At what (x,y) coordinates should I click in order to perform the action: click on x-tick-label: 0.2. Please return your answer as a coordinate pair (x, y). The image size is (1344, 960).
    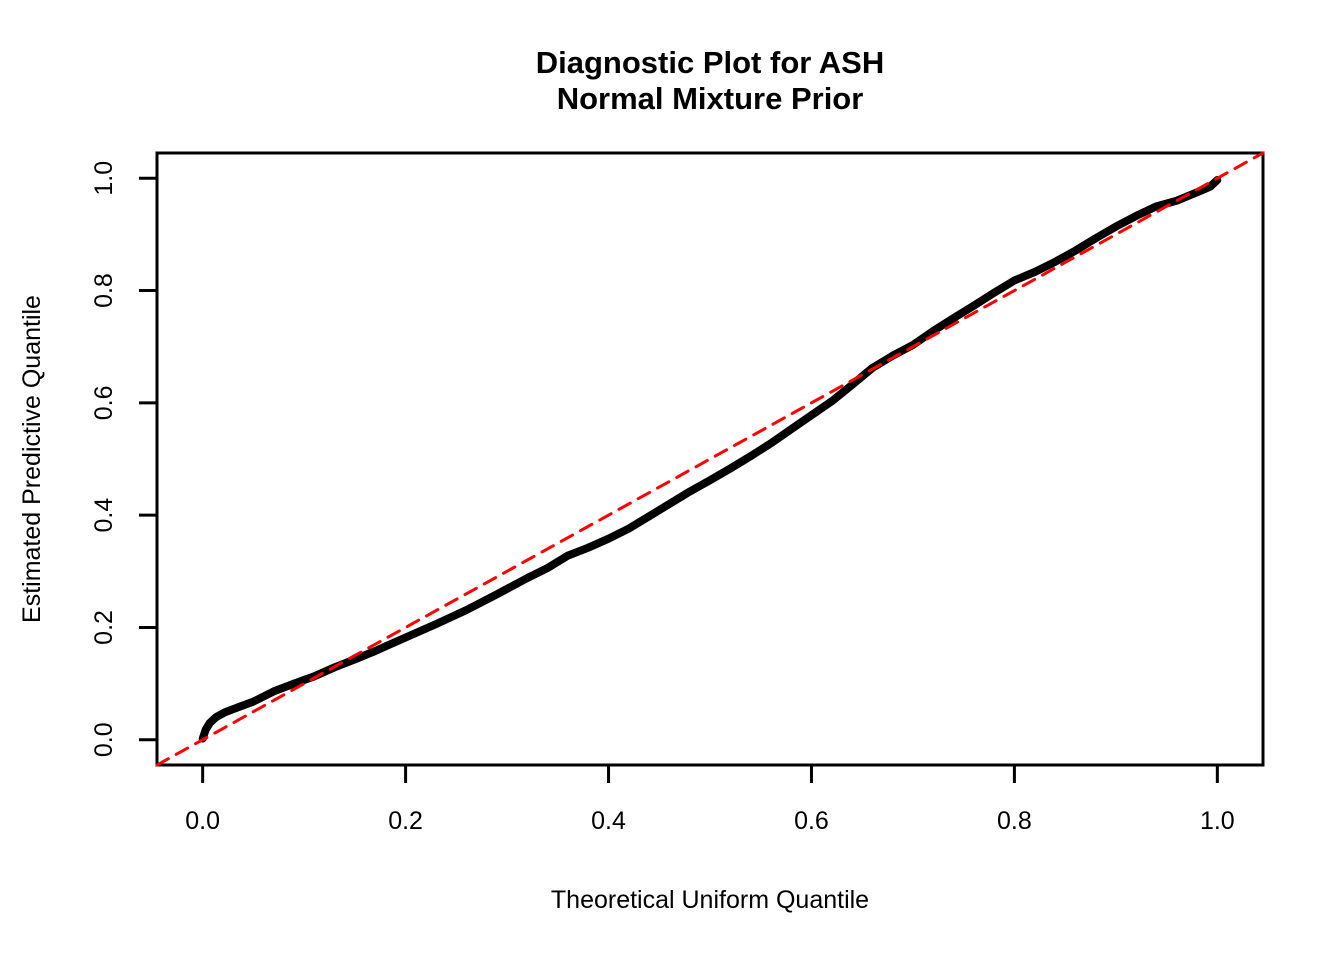
    Looking at the image, I should click on (405, 821).